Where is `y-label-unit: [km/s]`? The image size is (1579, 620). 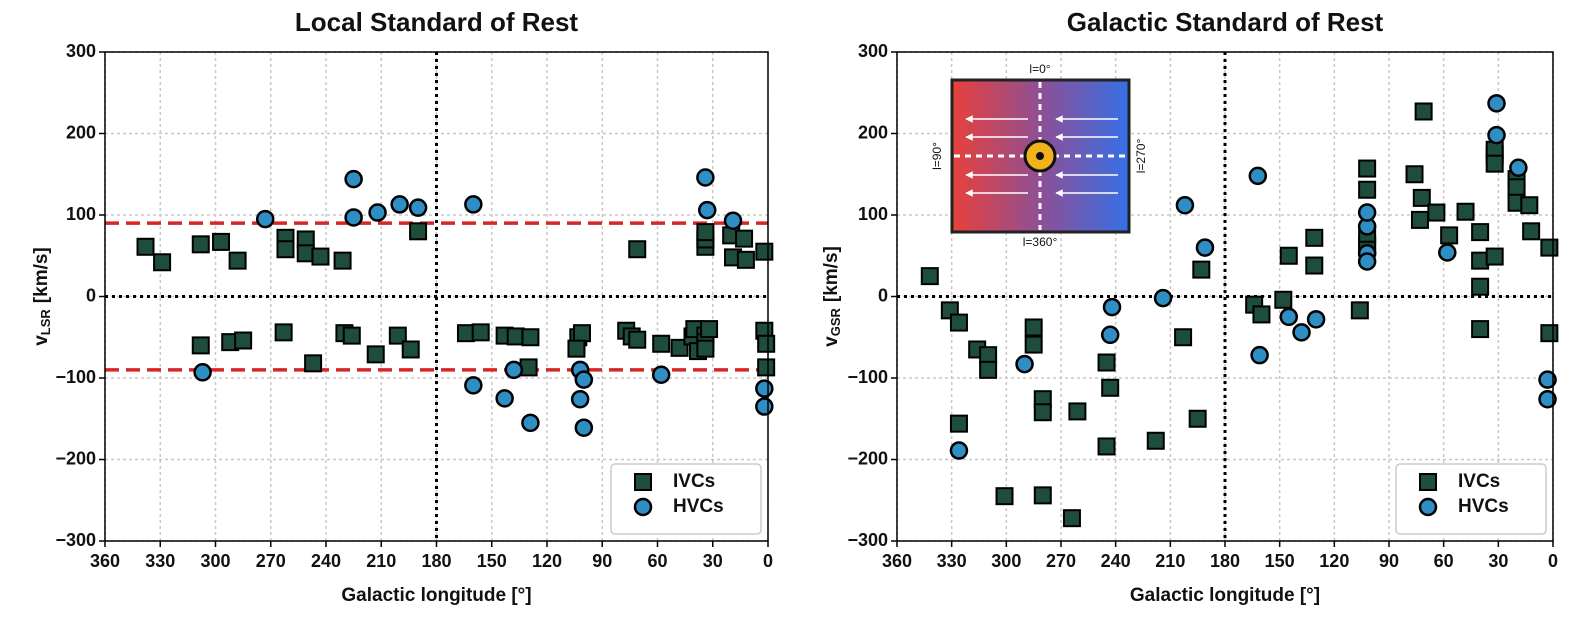
y-label-unit: [km/s] is located at coordinates (41, 275).